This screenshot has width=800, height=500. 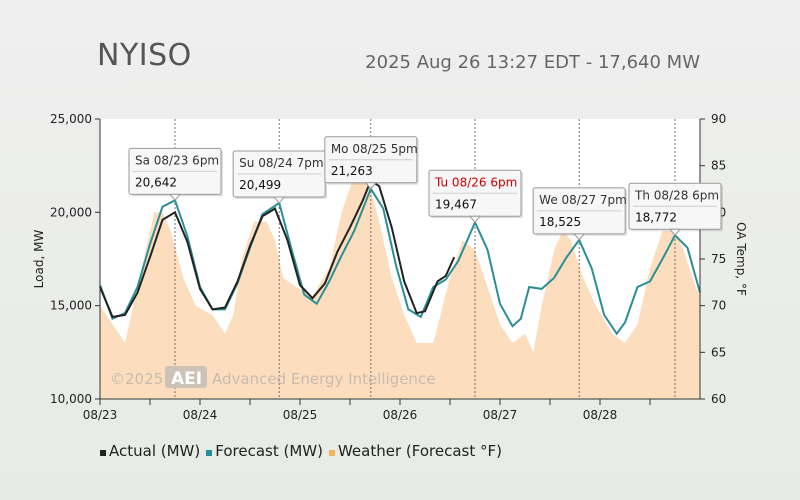 I want to click on y2-tick-label-1: 65, so click(x=718, y=352).